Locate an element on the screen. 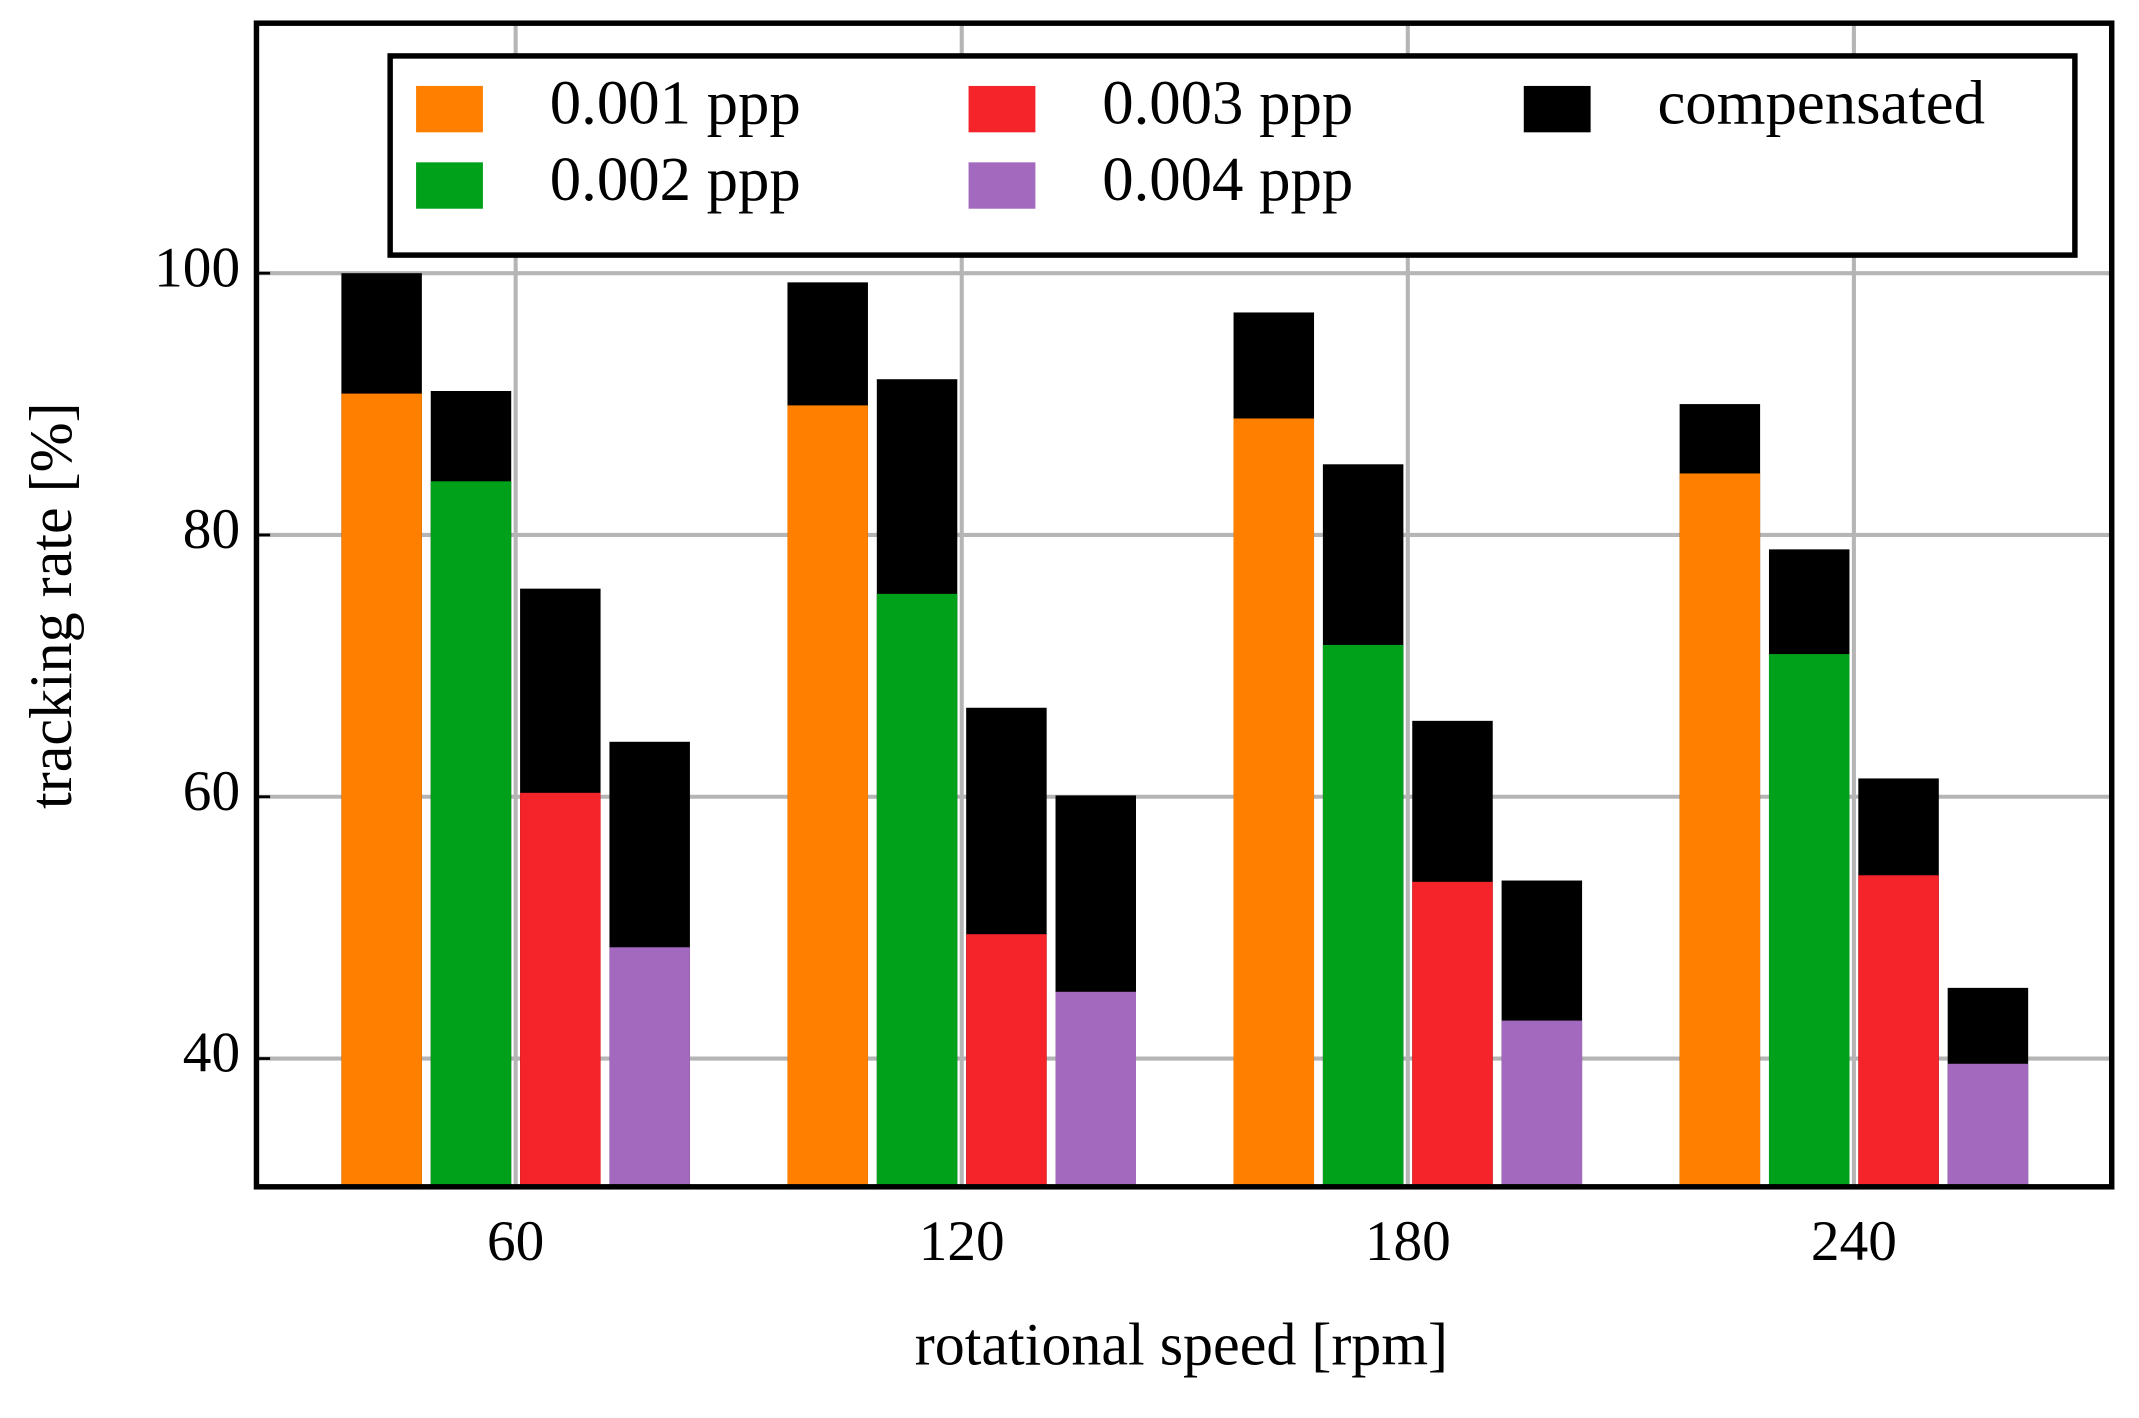 The height and width of the screenshot is (1418, 2139). legend-label: 0.004 ppp is located at coordinates (1227, 179).